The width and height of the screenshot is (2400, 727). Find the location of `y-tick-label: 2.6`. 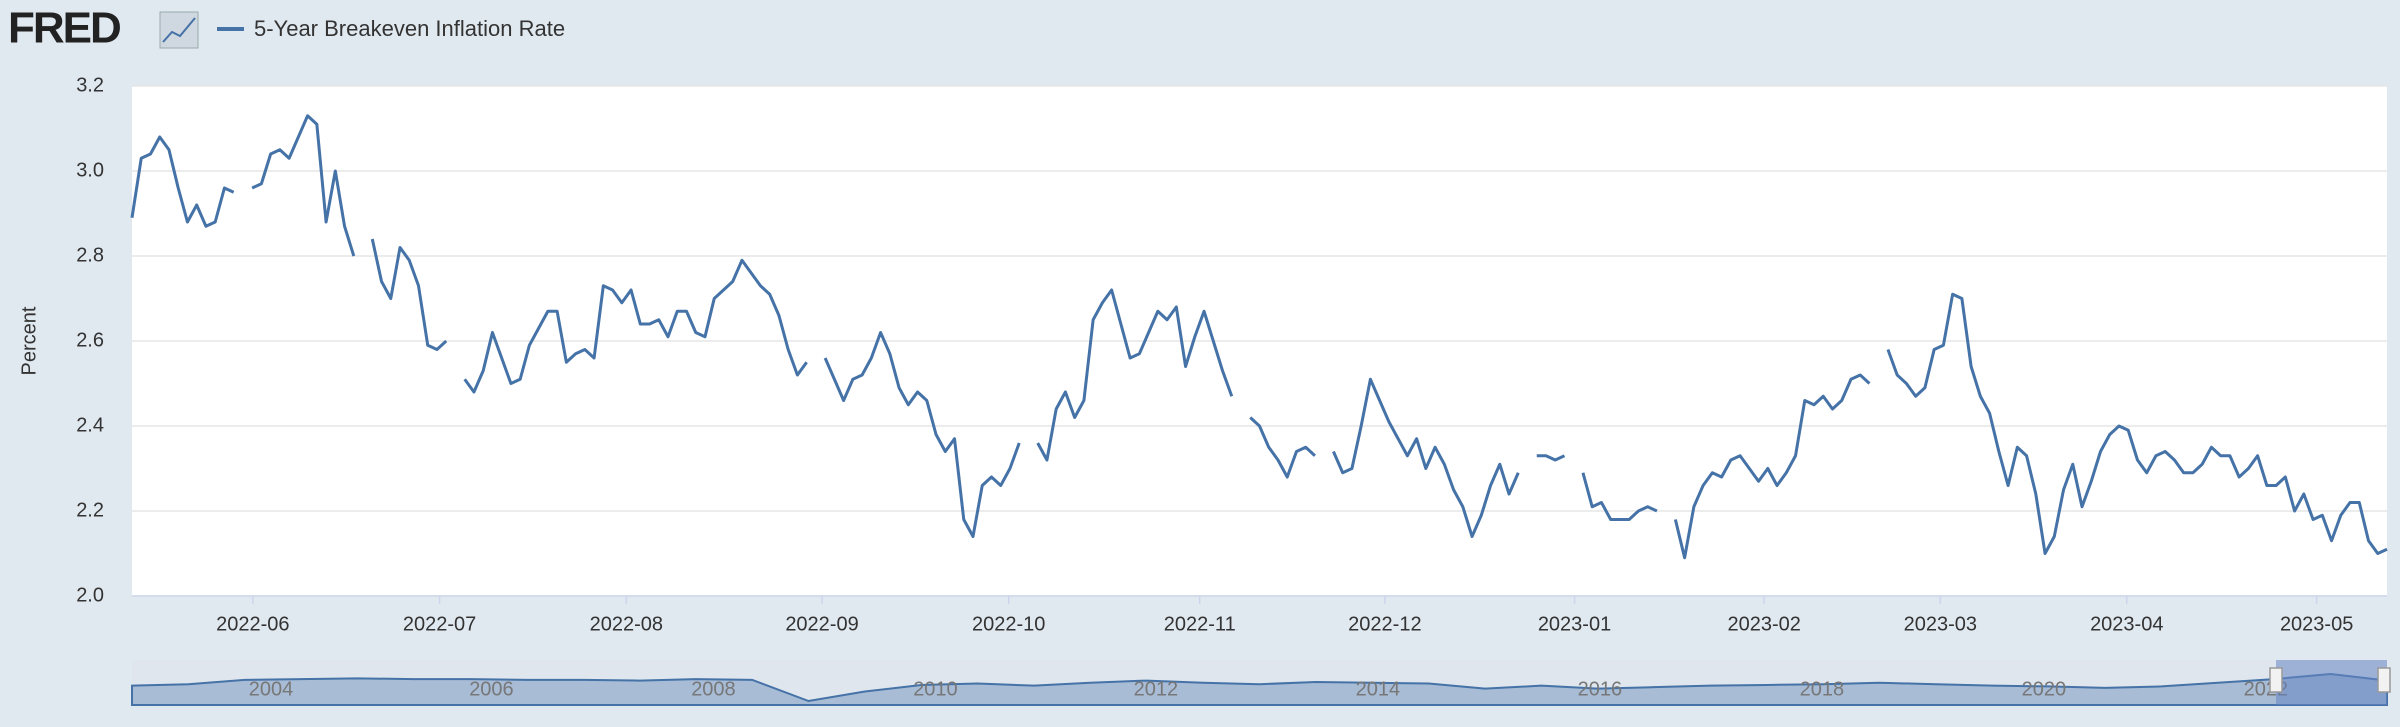

y-tick-label: 2.6 is located at coordinates (90, 340).